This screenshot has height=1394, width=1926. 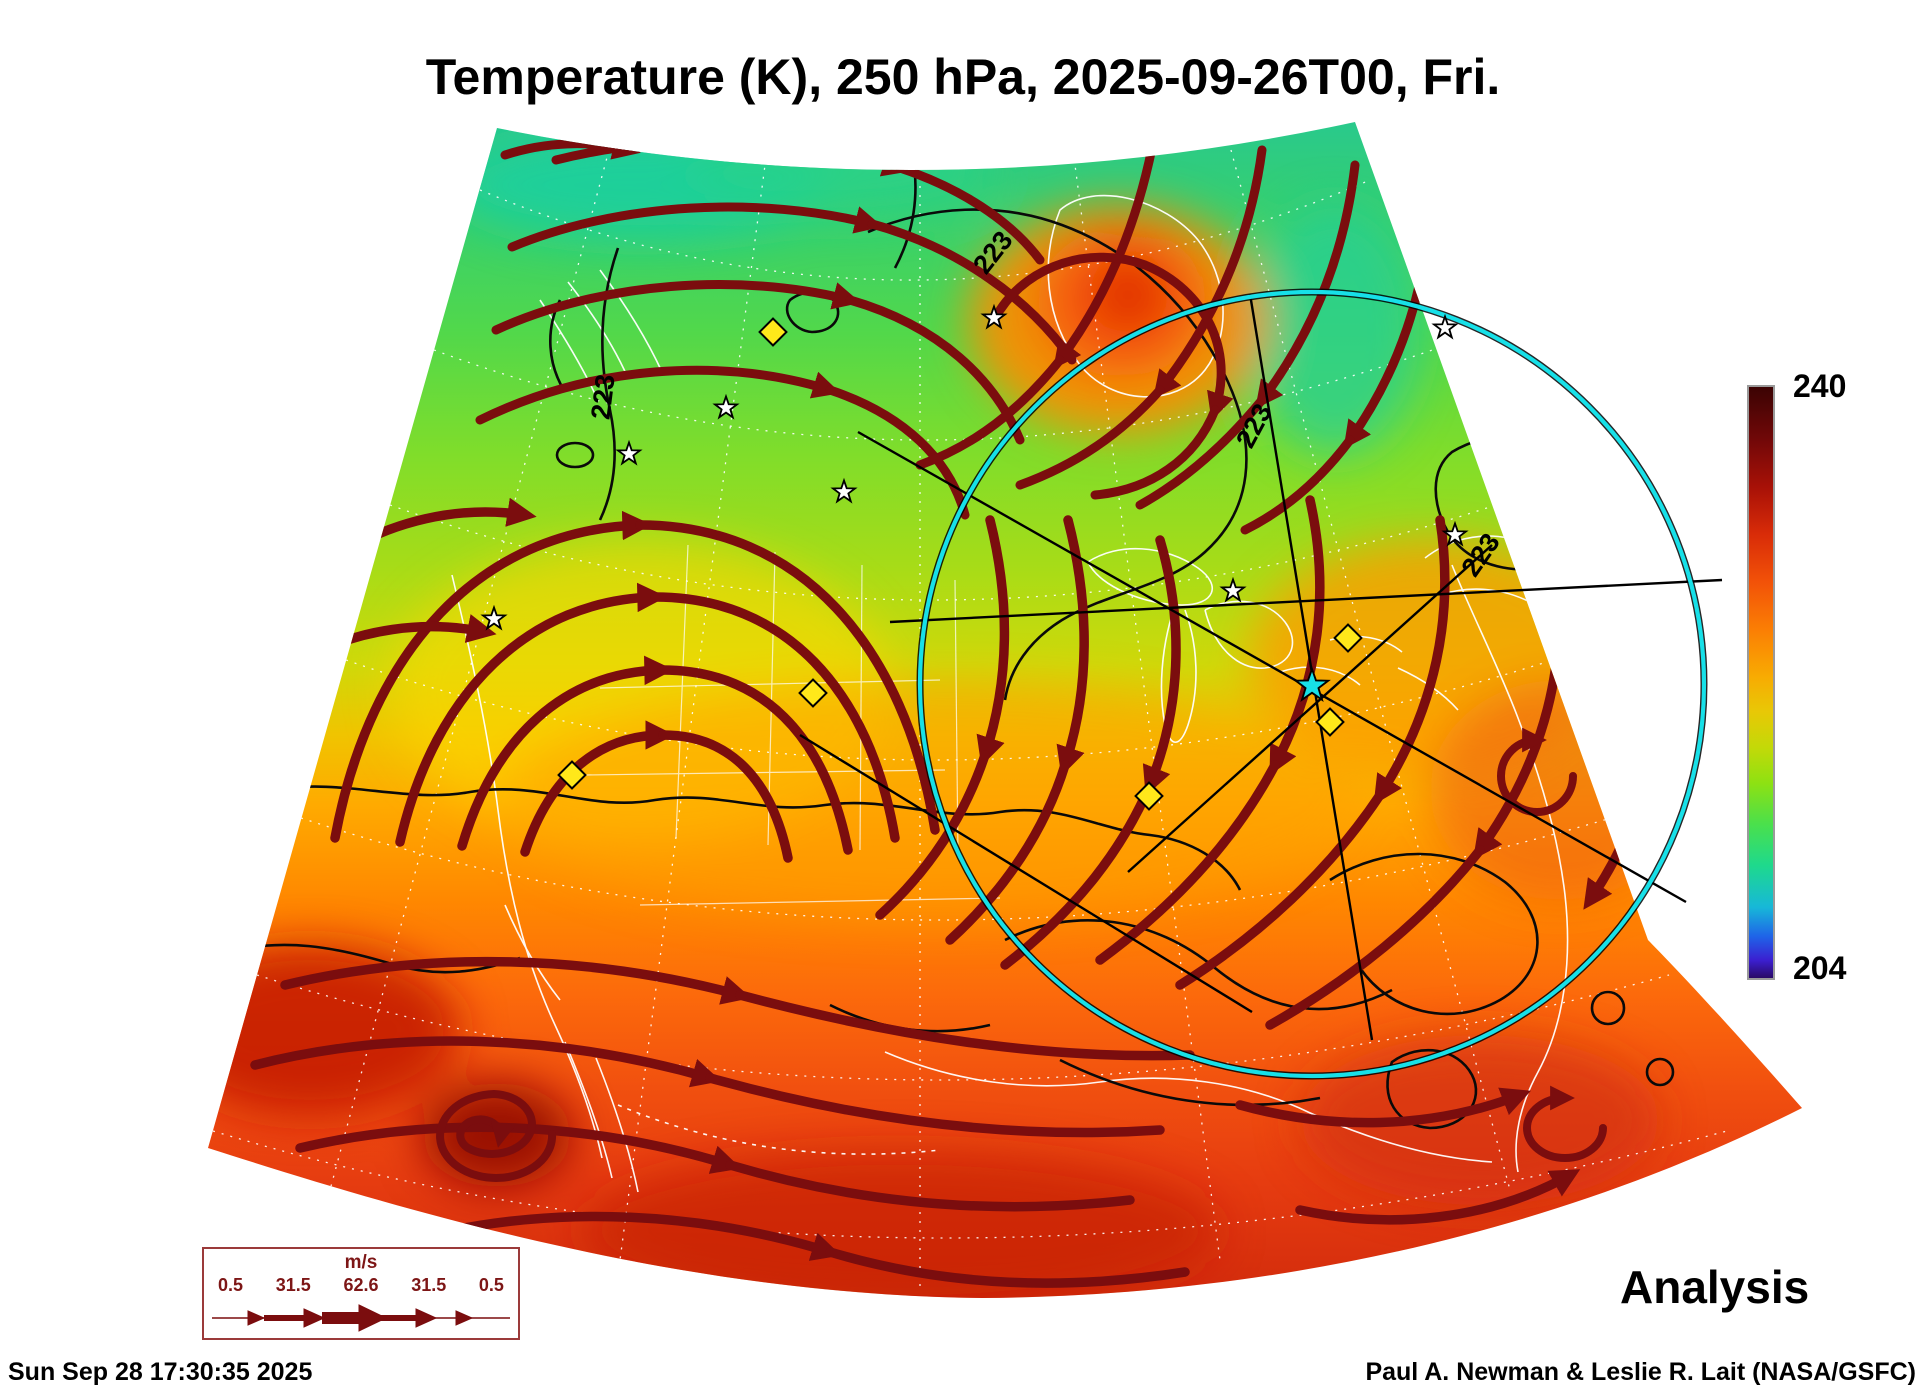 I want to click on contour-label: 223, so click(x=602, y=397).